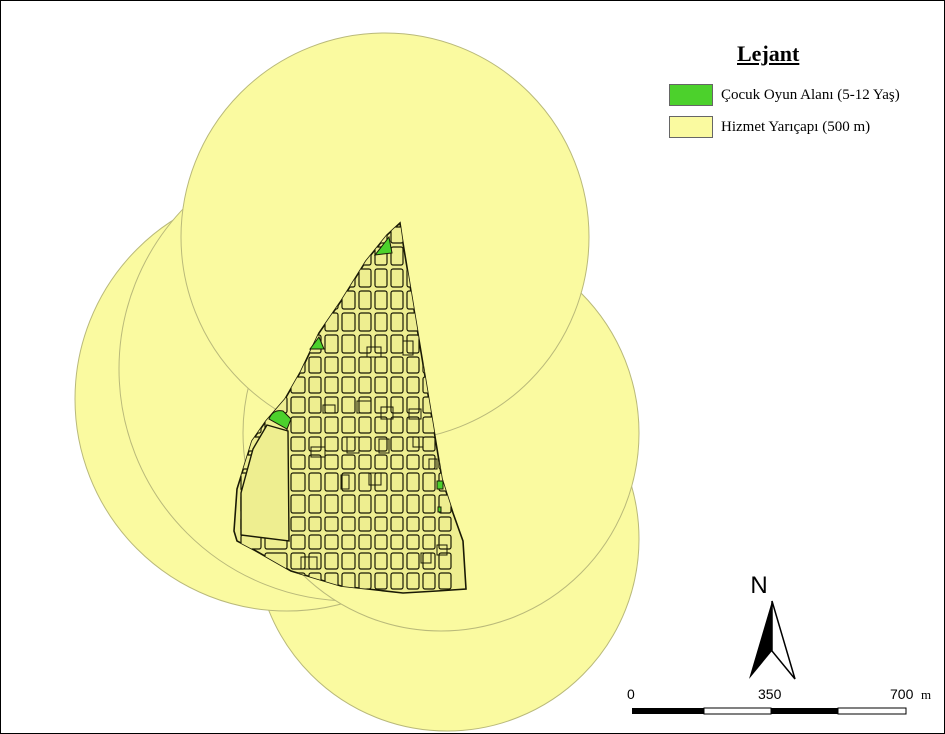 This screenshot has height=734, width=945. Describe the element at coordinates (902, 694) in the screenshot. I see `scale-tick-700: 700` at that location.